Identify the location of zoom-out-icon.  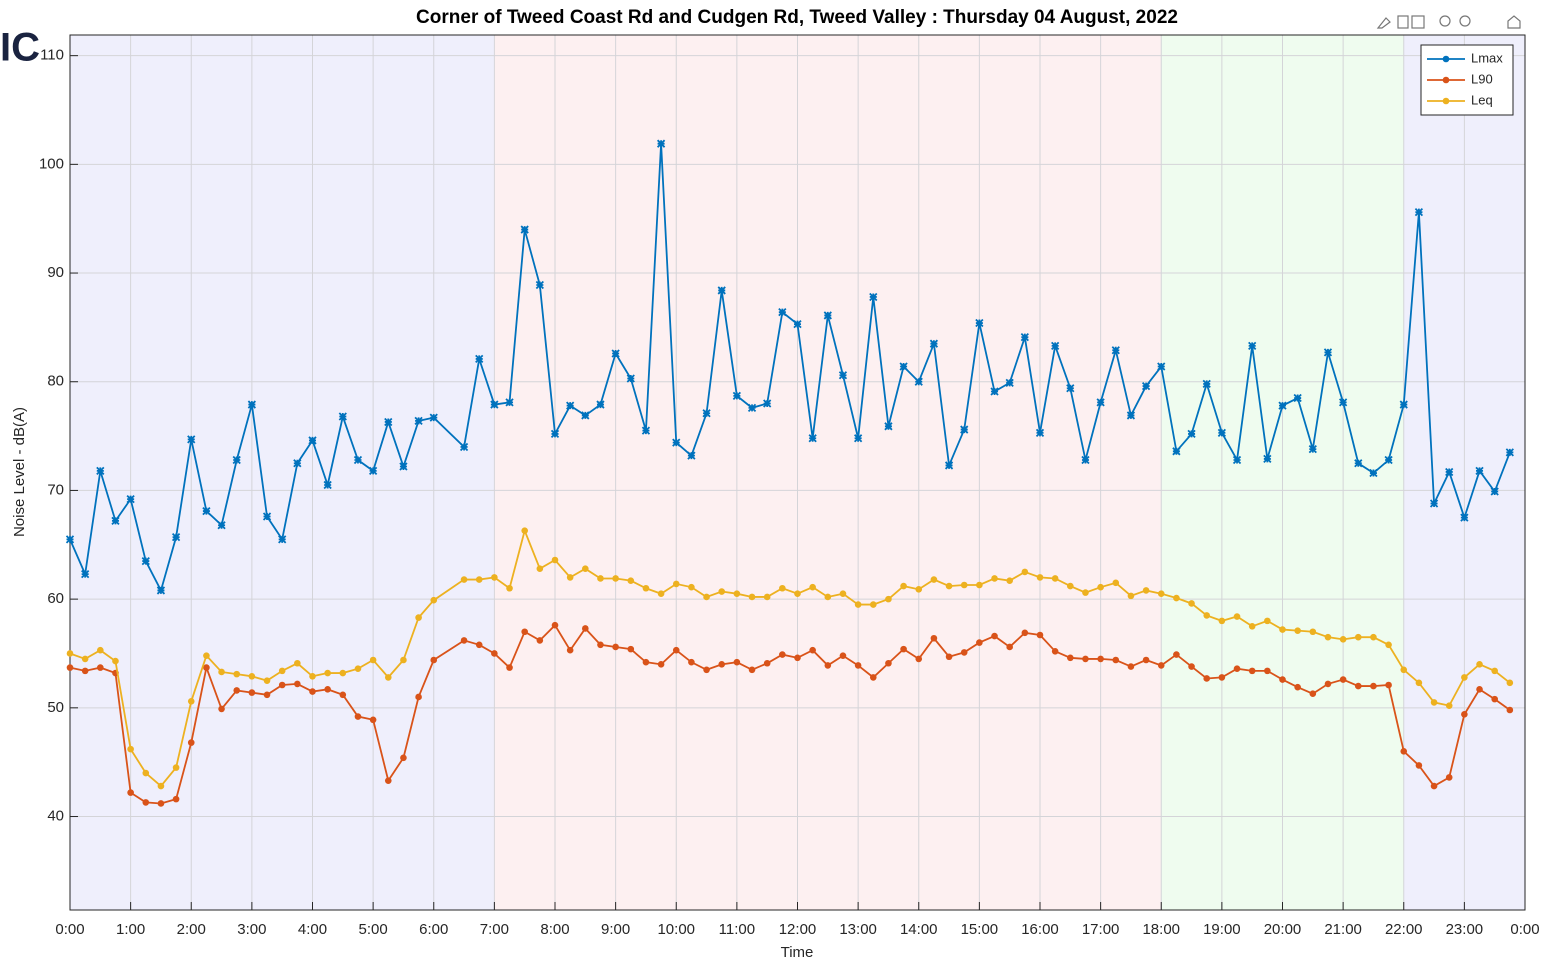
(1465, 21).